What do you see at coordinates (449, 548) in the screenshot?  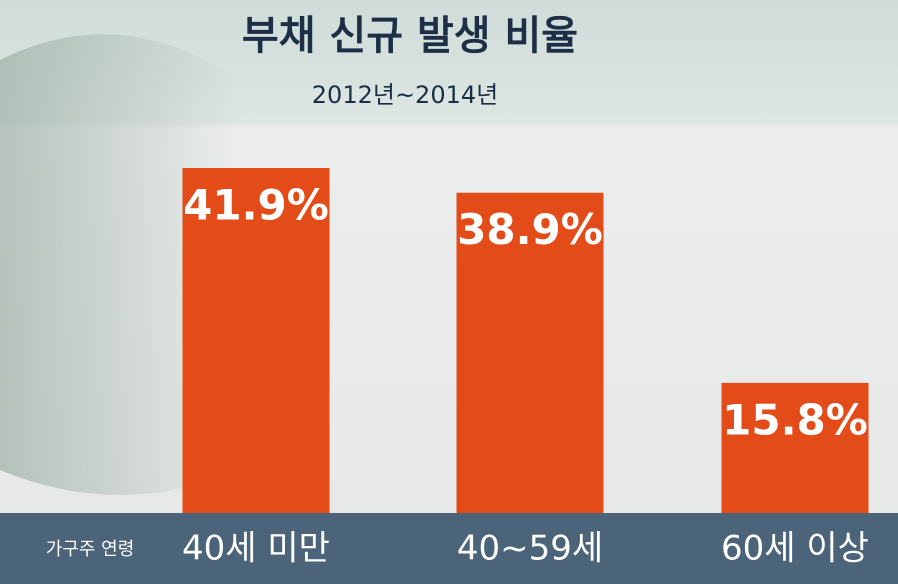 I see `axis-band` at bounding box center [449, 548].